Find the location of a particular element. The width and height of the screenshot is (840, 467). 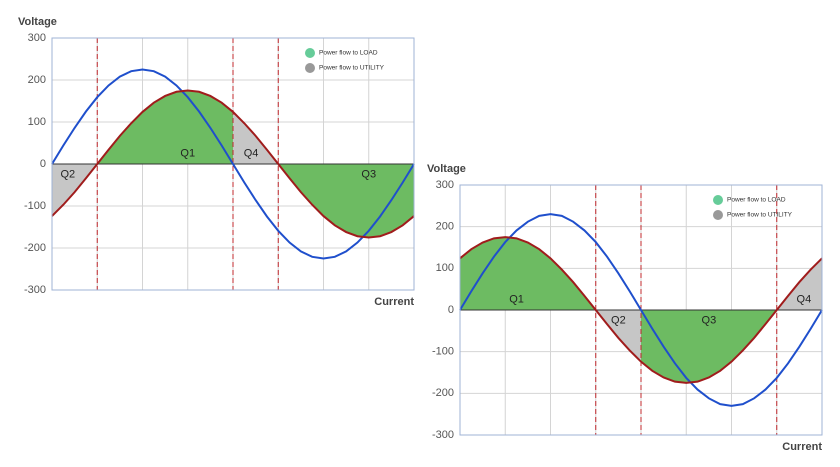

power-regions is located at coordinates (233, 164).